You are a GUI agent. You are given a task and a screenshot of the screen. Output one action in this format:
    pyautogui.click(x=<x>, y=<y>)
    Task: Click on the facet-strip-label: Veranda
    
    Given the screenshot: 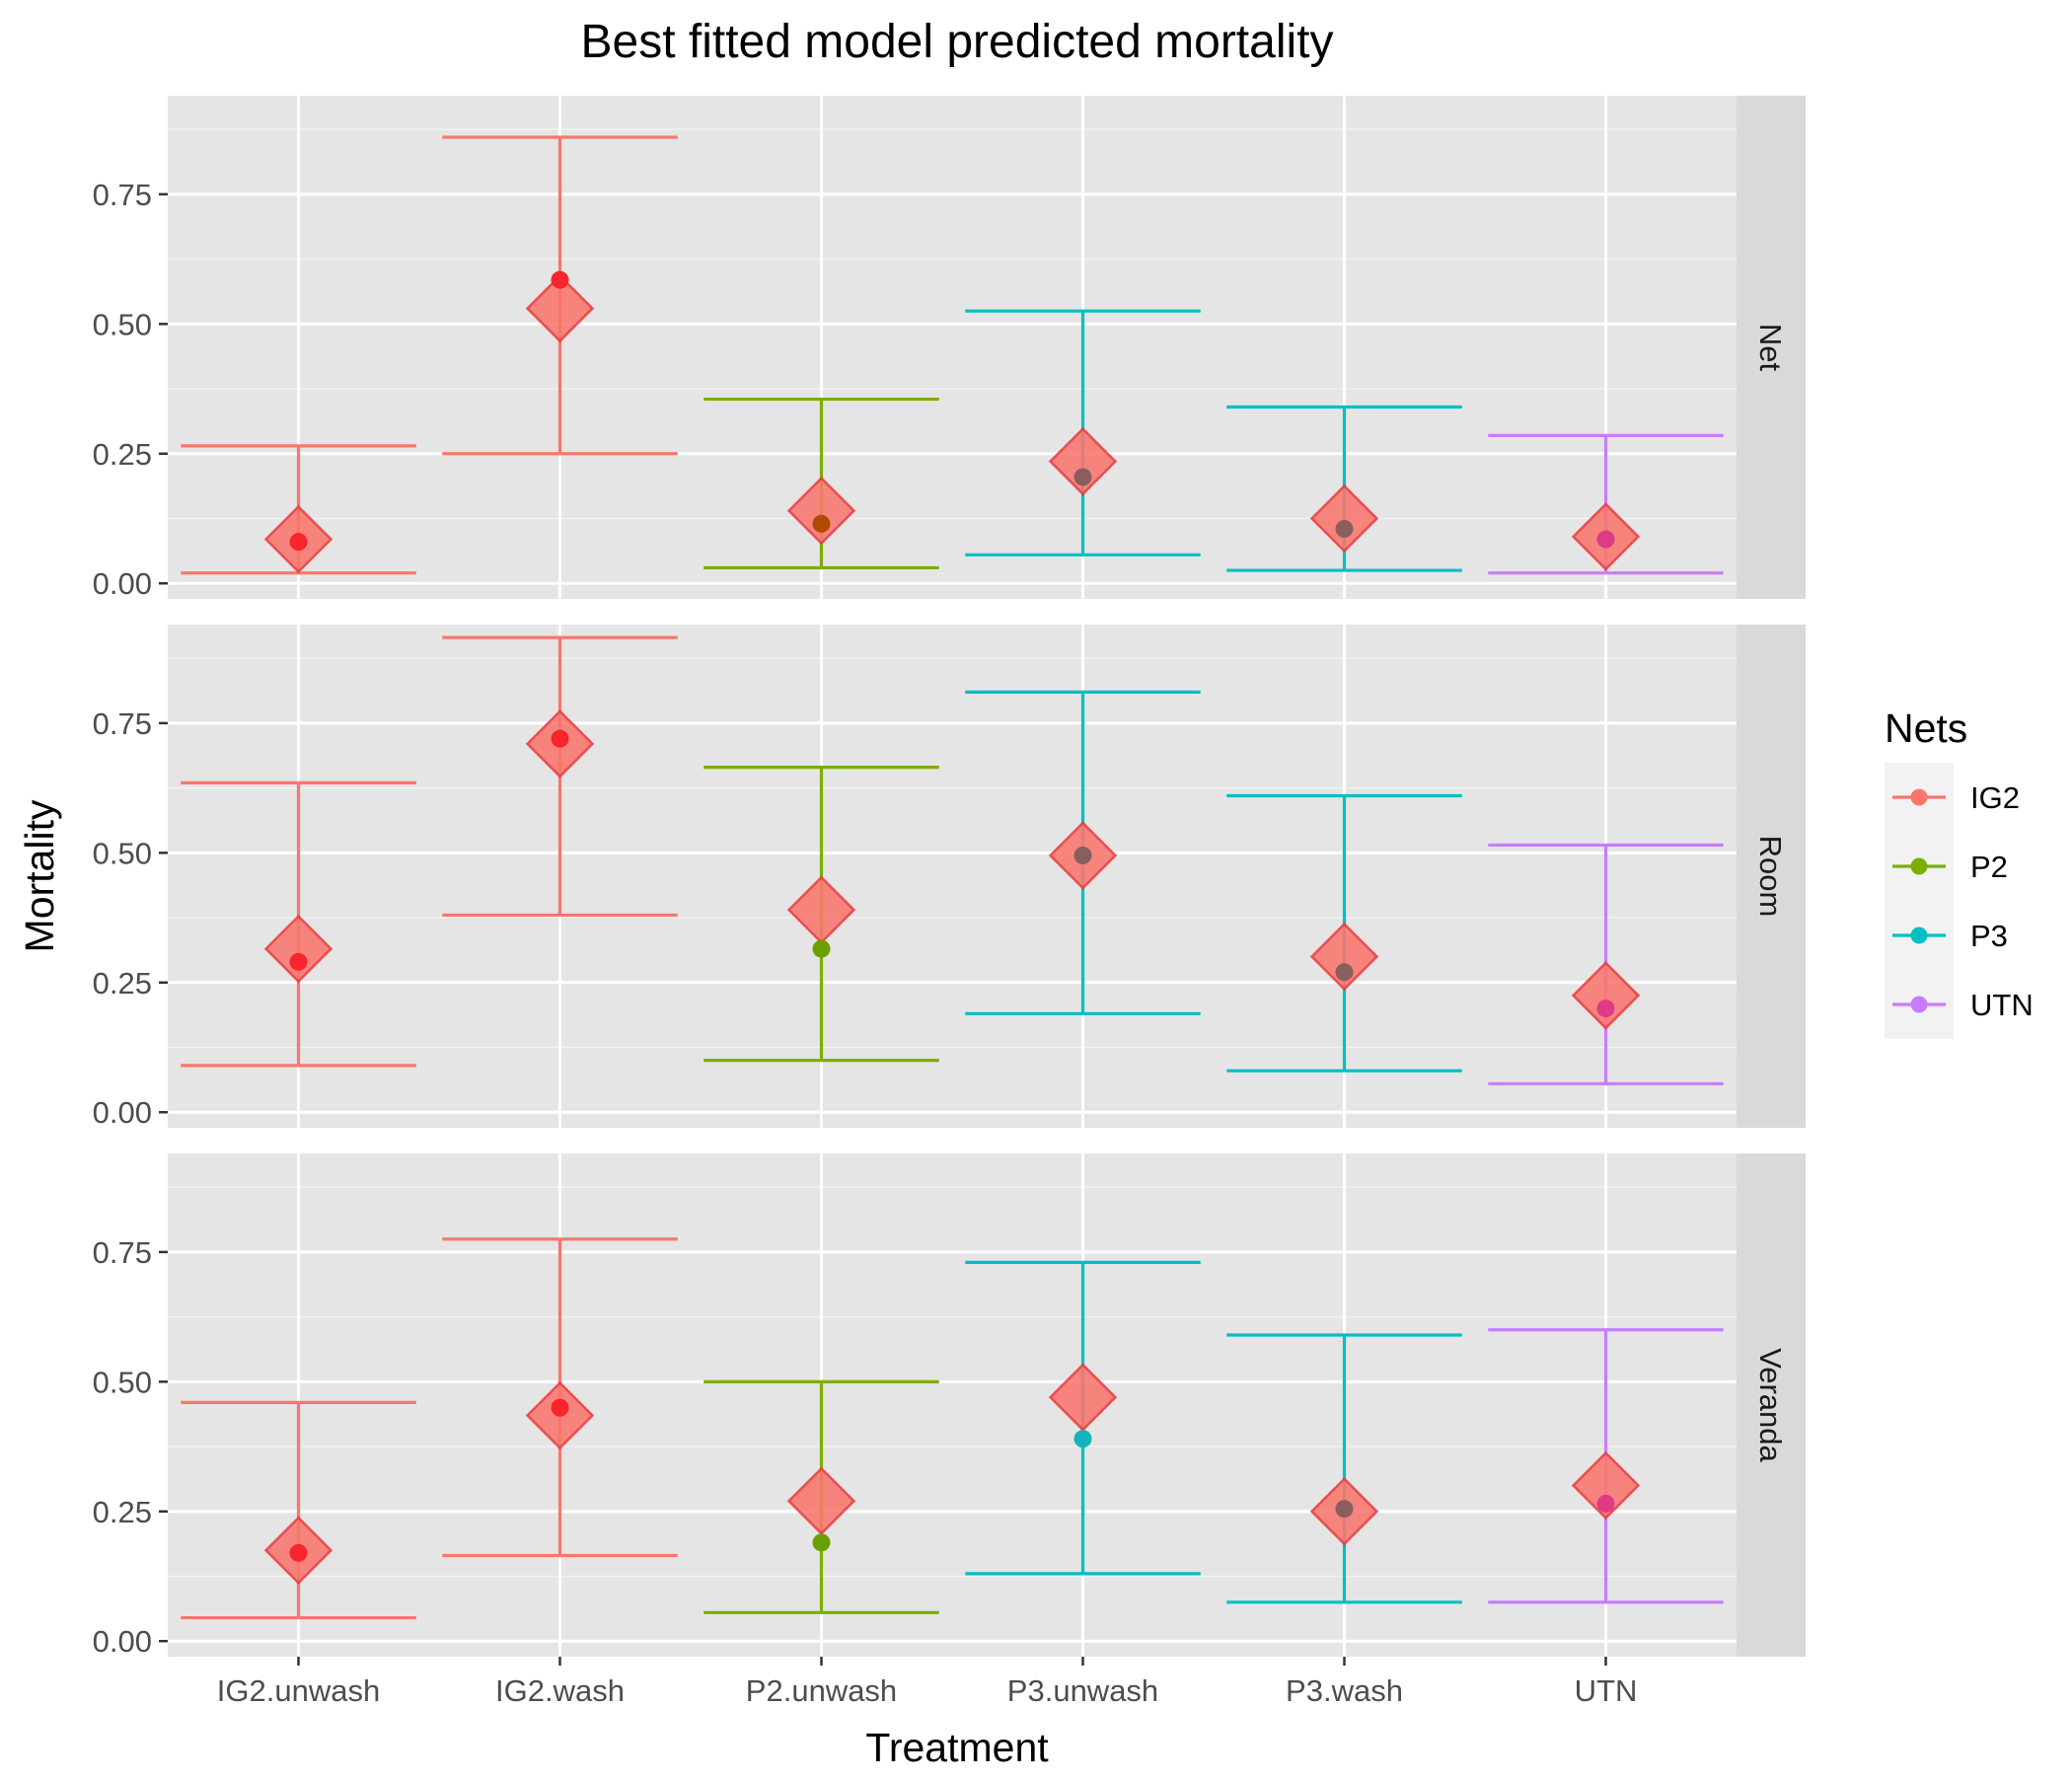 What is the action you would take?
    pyautogui.click(x=1771, y=1405)
    